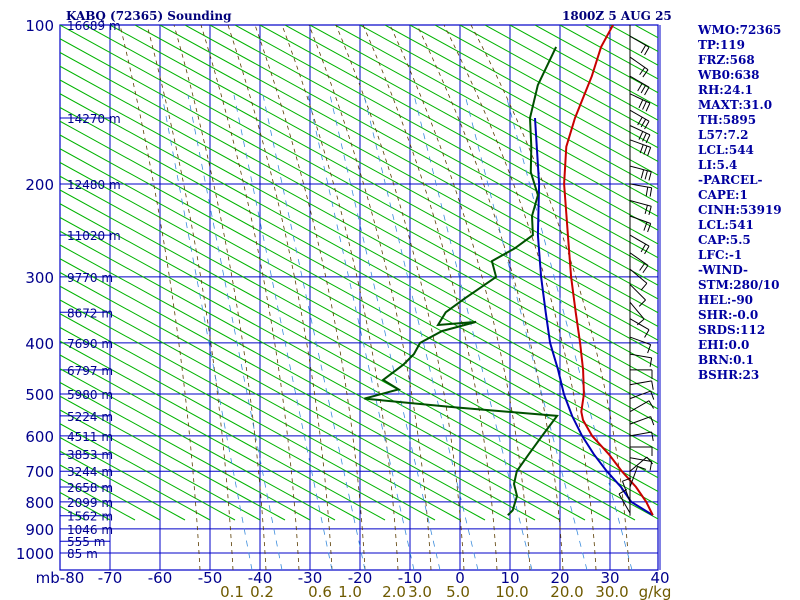 This screenshot has height=600, width=800. I want to click on temperature-tick-label: -20, so click(360, 578).